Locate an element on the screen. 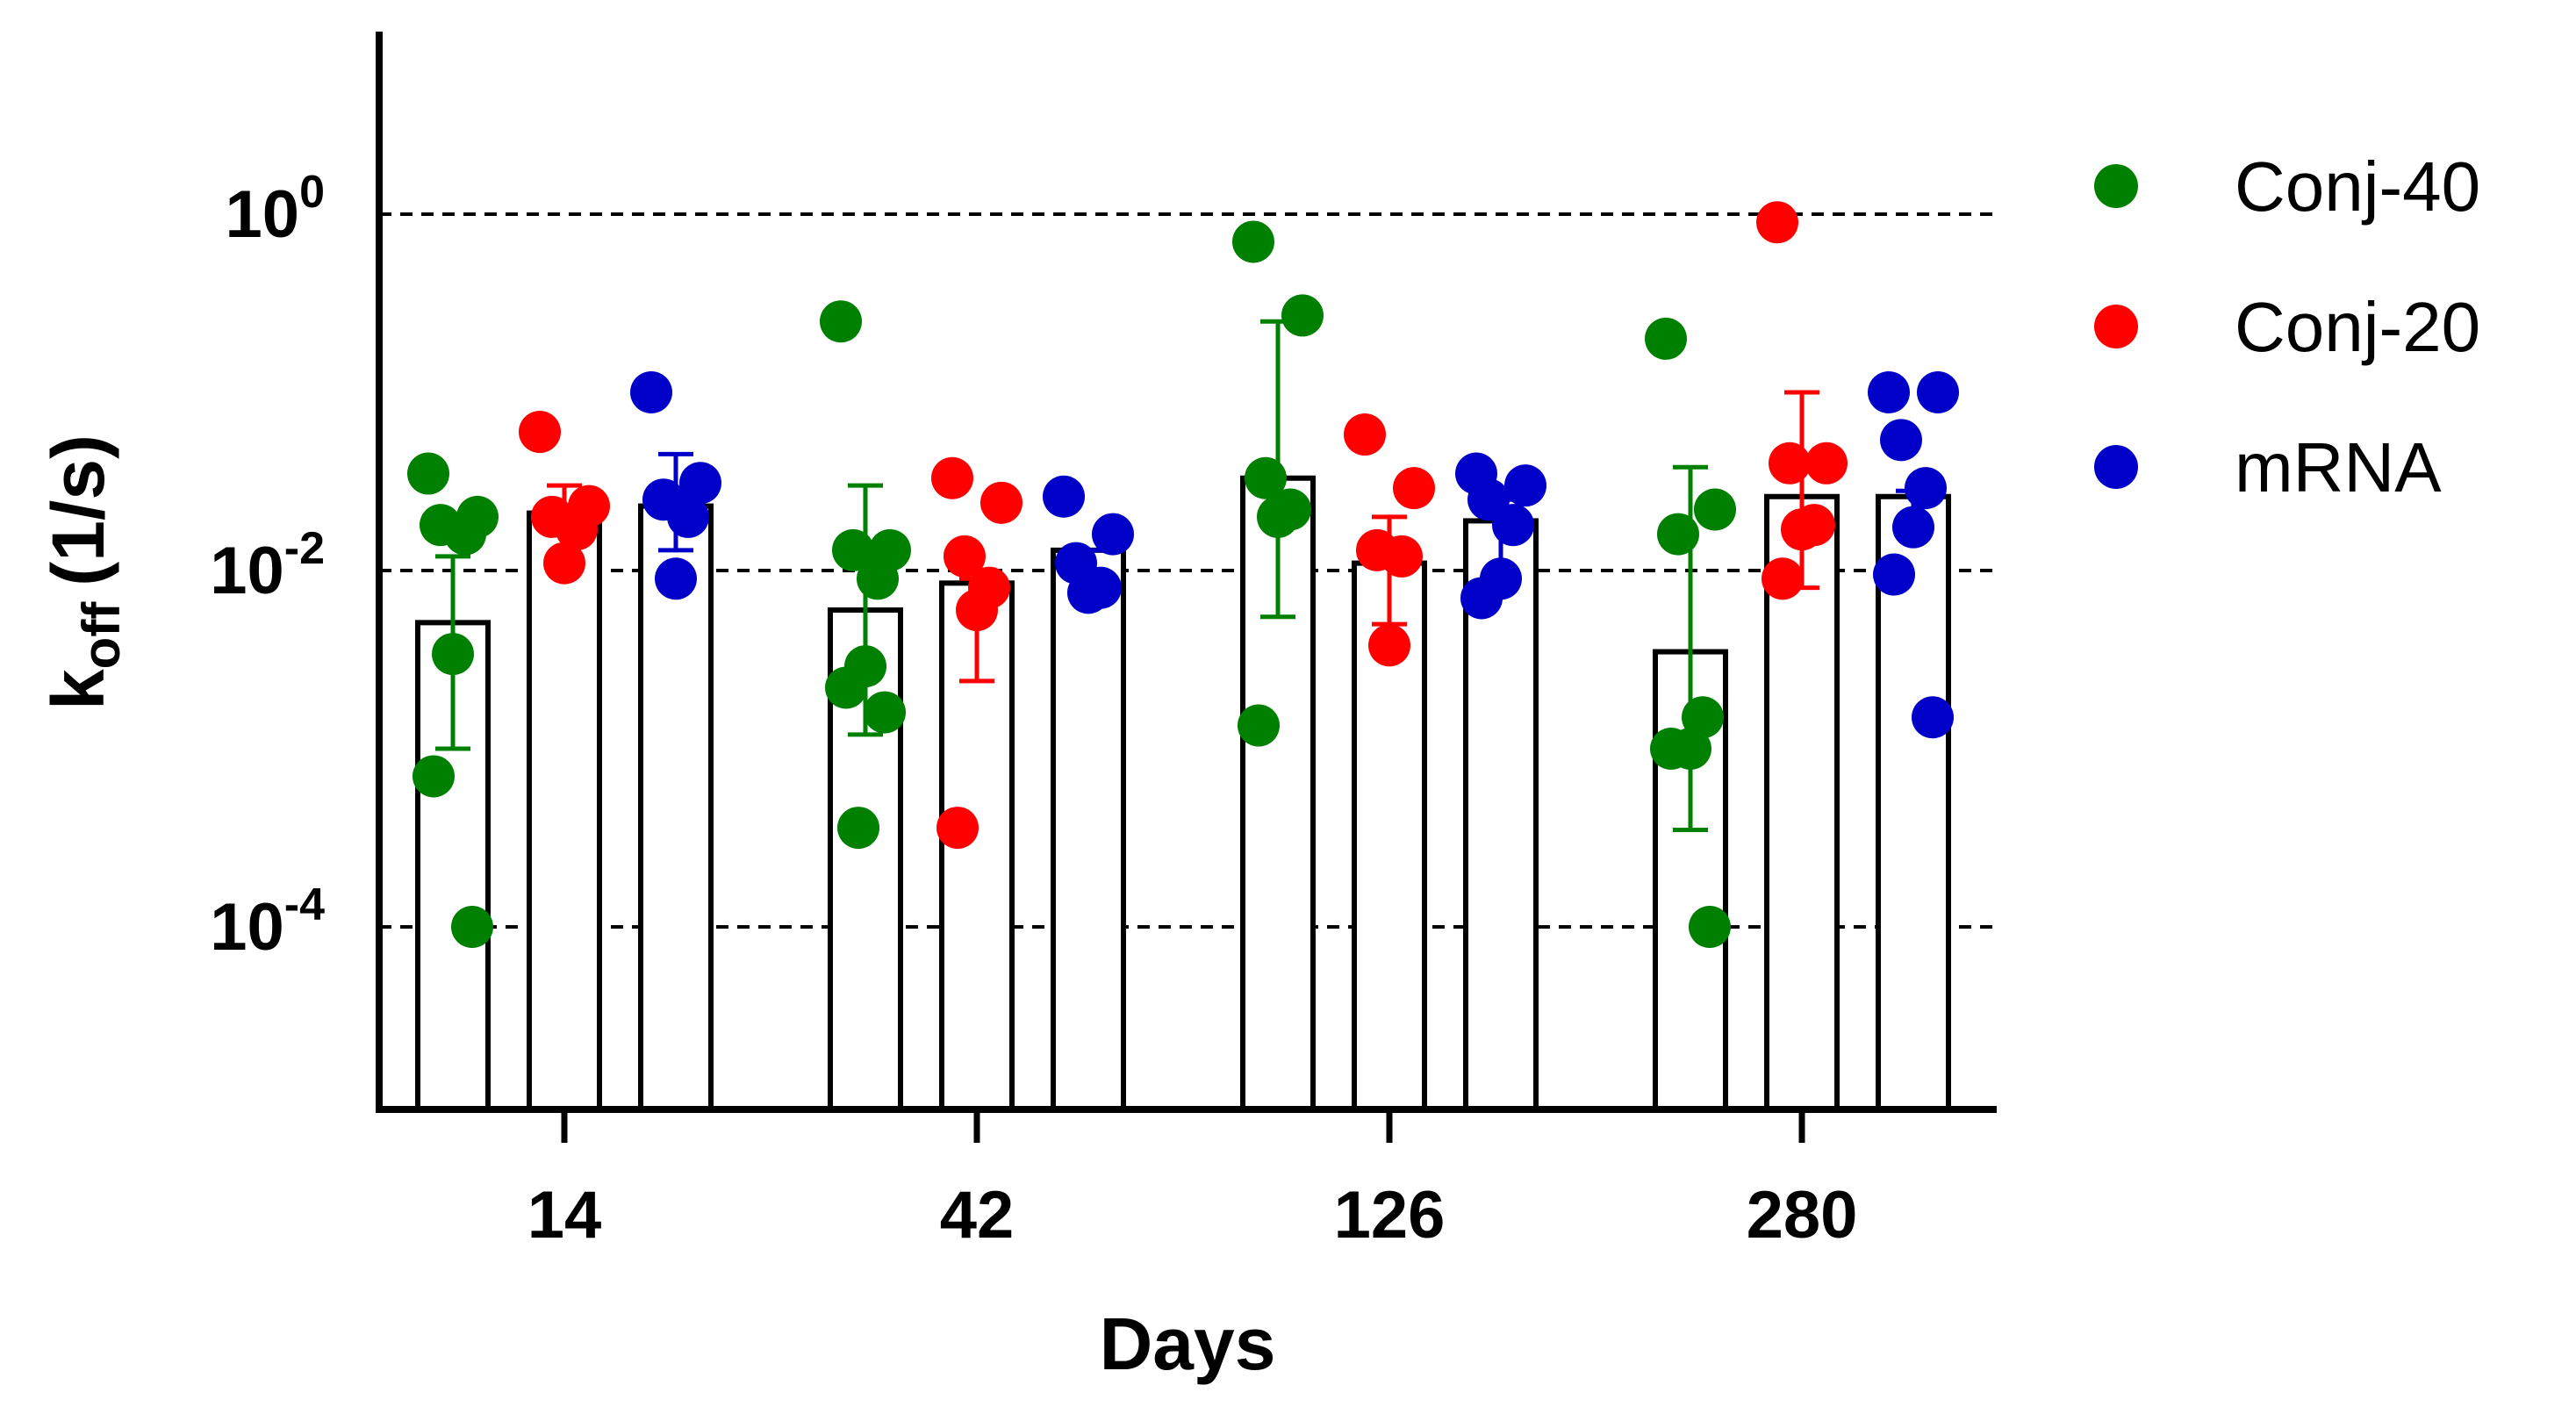  legend-item-Conj-20: Conj-20 is located at coordinates (2287, 327).